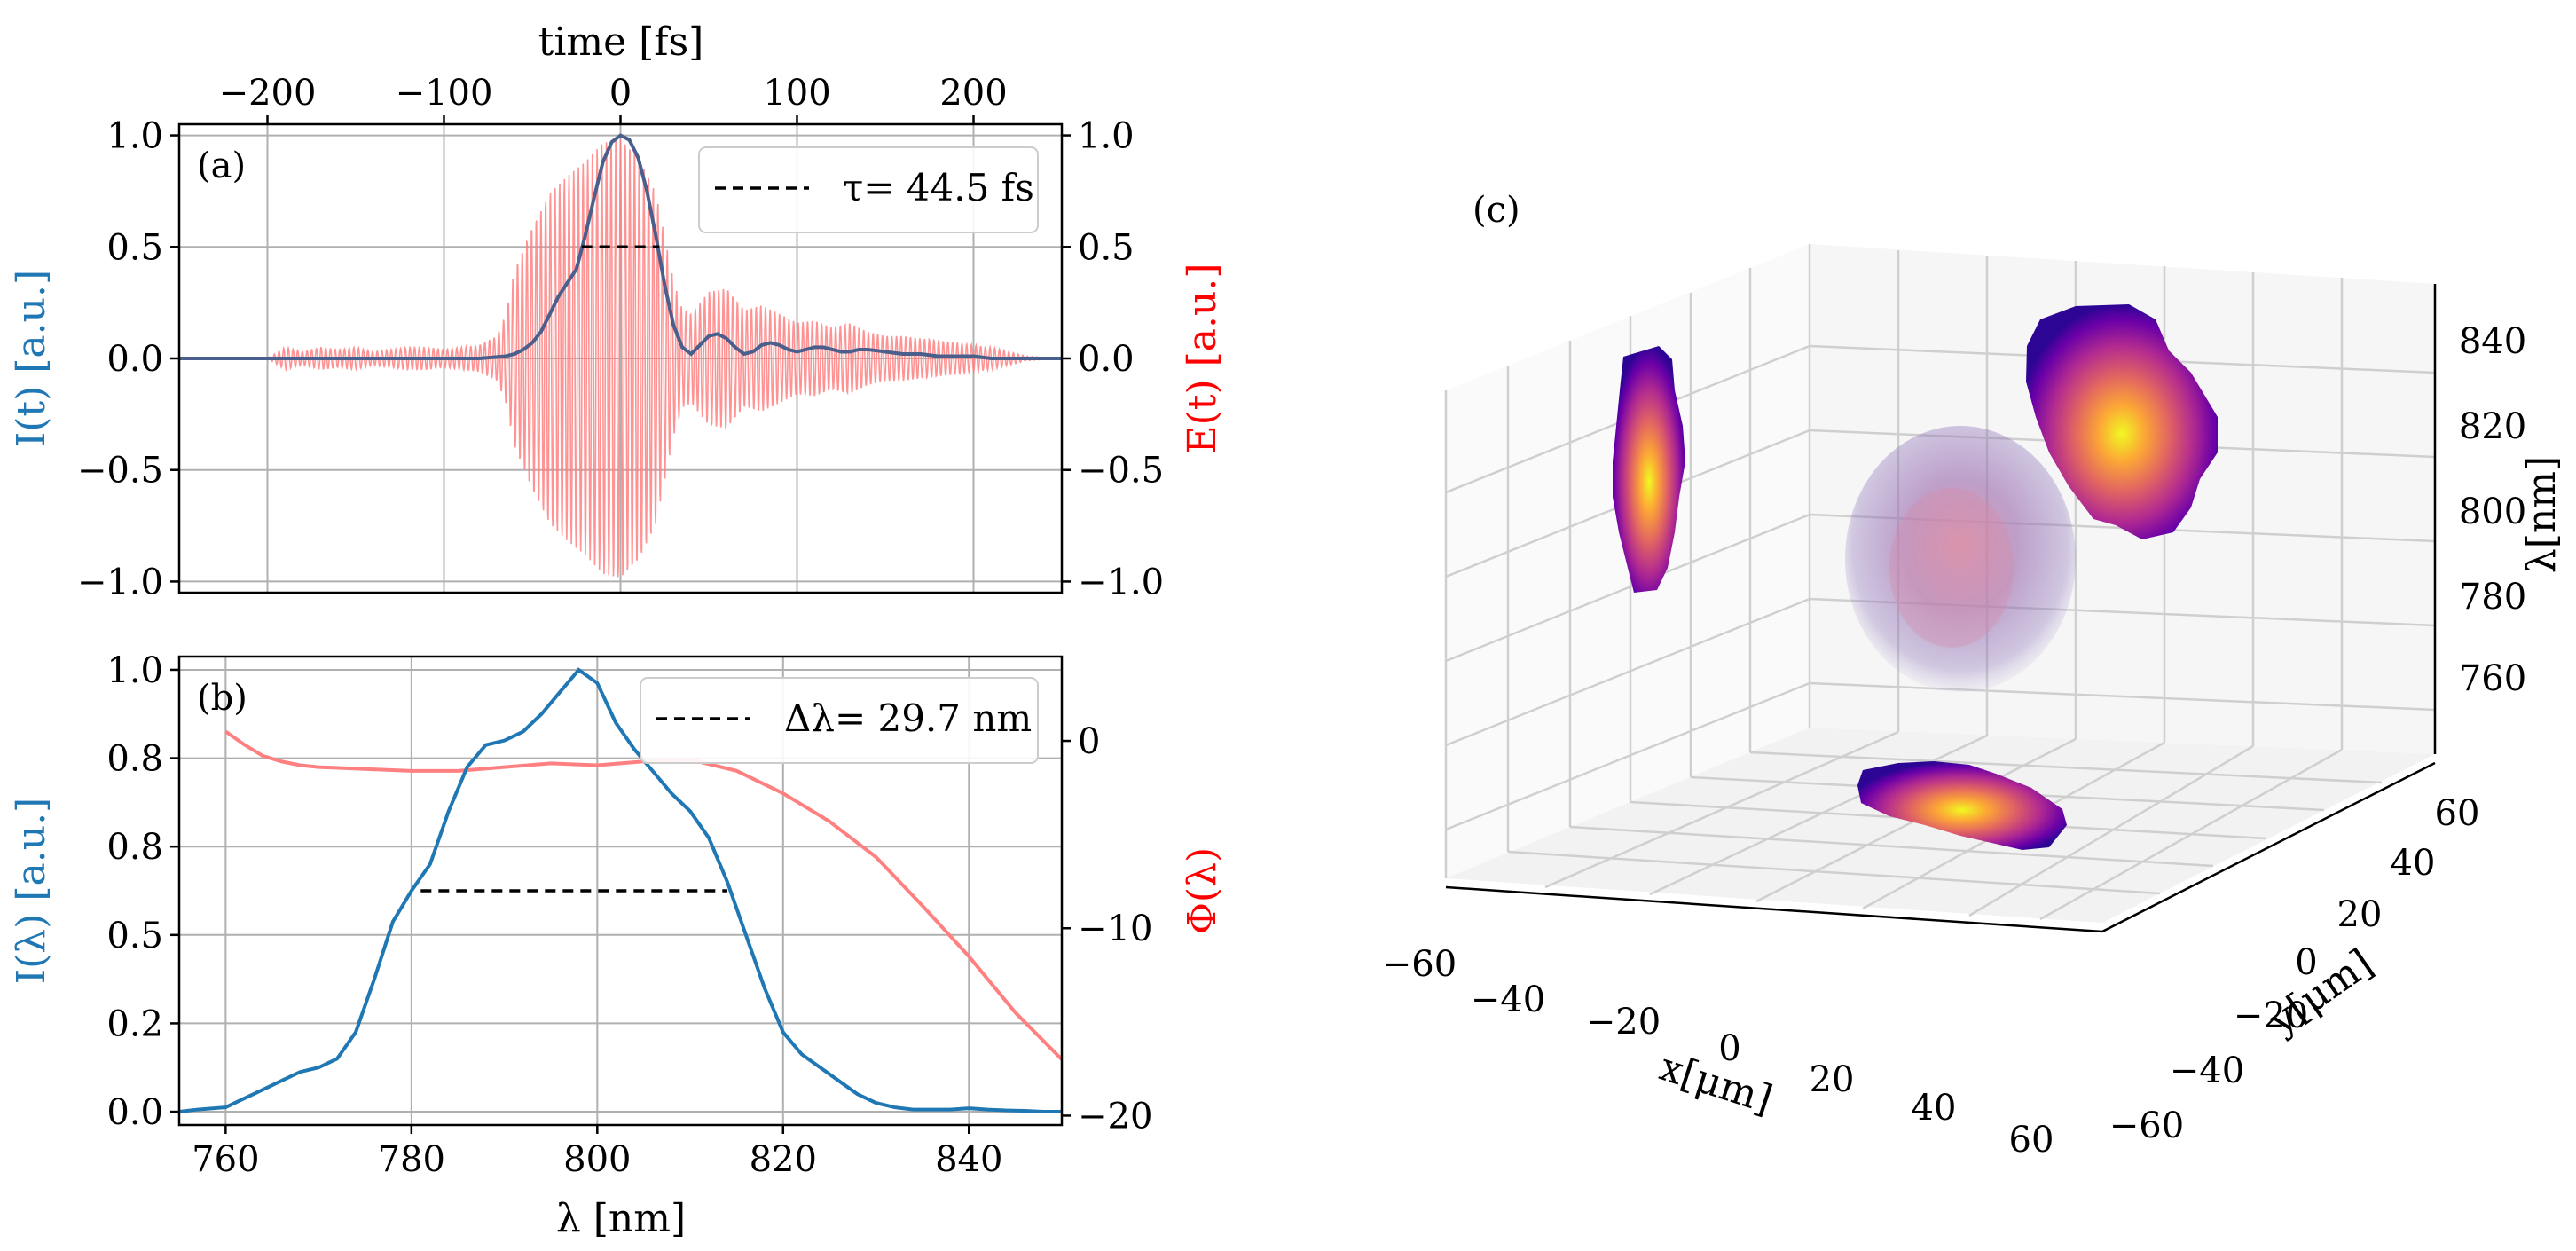  I want to click on panel-a-legend: τ= 44.5 fs, so click(868, 189).